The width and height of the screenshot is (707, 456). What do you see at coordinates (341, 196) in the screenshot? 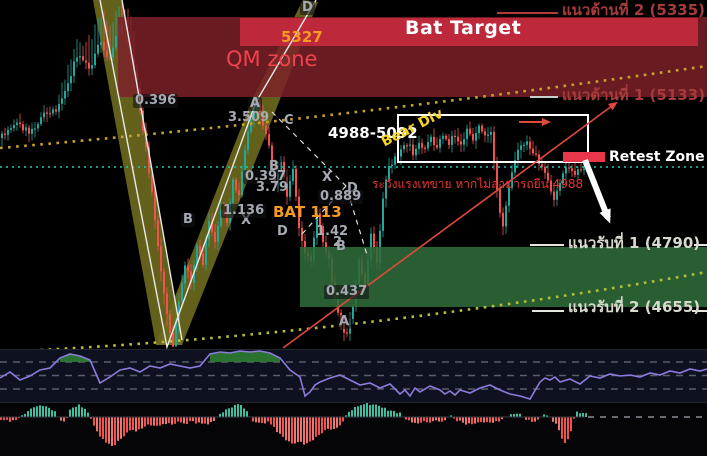
I see `pattern-point-label: 0.889` at bounding box center [341, 196].